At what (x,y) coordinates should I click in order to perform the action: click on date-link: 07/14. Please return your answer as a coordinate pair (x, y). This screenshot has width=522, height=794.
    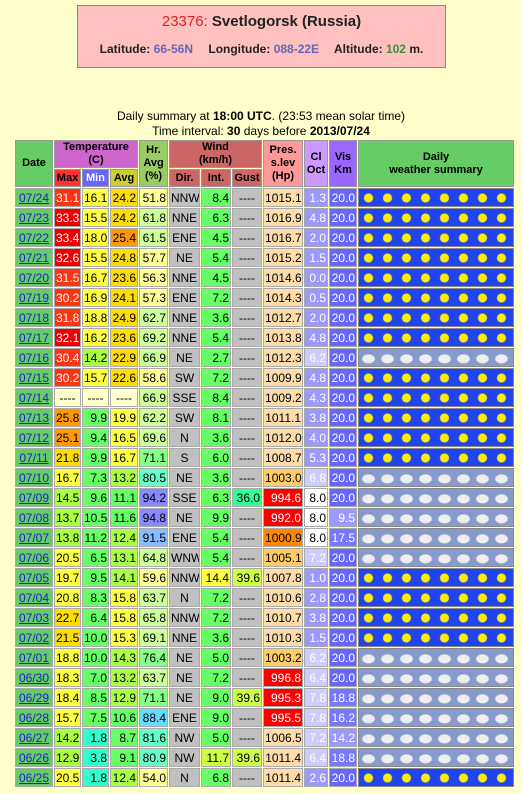
    Looking at the image, I should click on (34, 397).